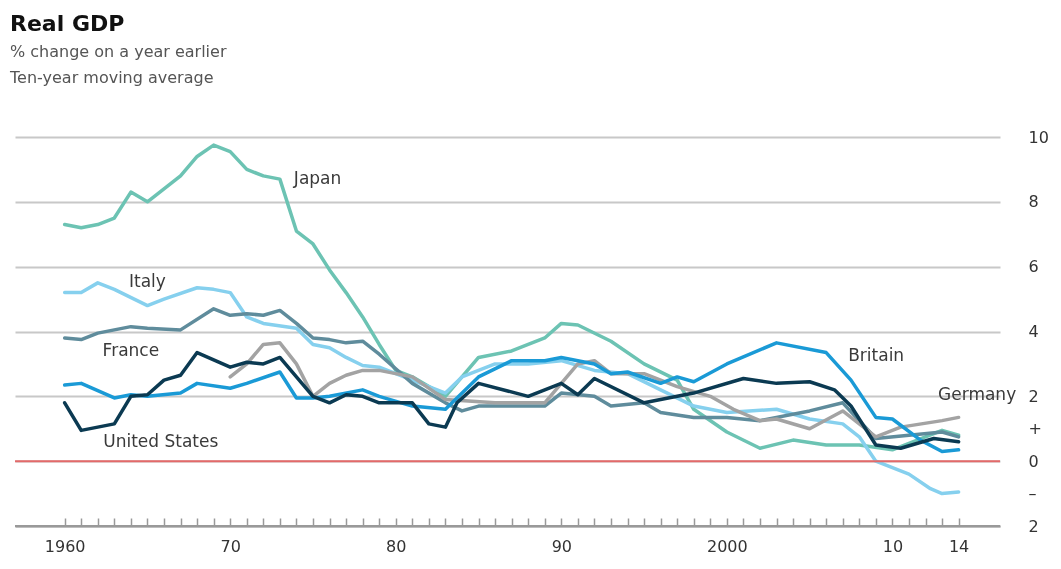 The width and height of the screenshot is (1061, 569). I want to click on x-tick-label: 70, so click(230, 546).